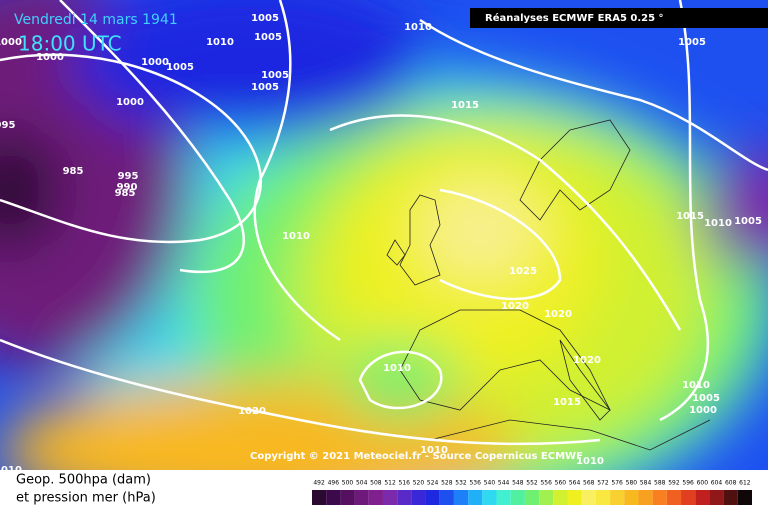  I want to click on scale-label: 516, so click(405, 483).